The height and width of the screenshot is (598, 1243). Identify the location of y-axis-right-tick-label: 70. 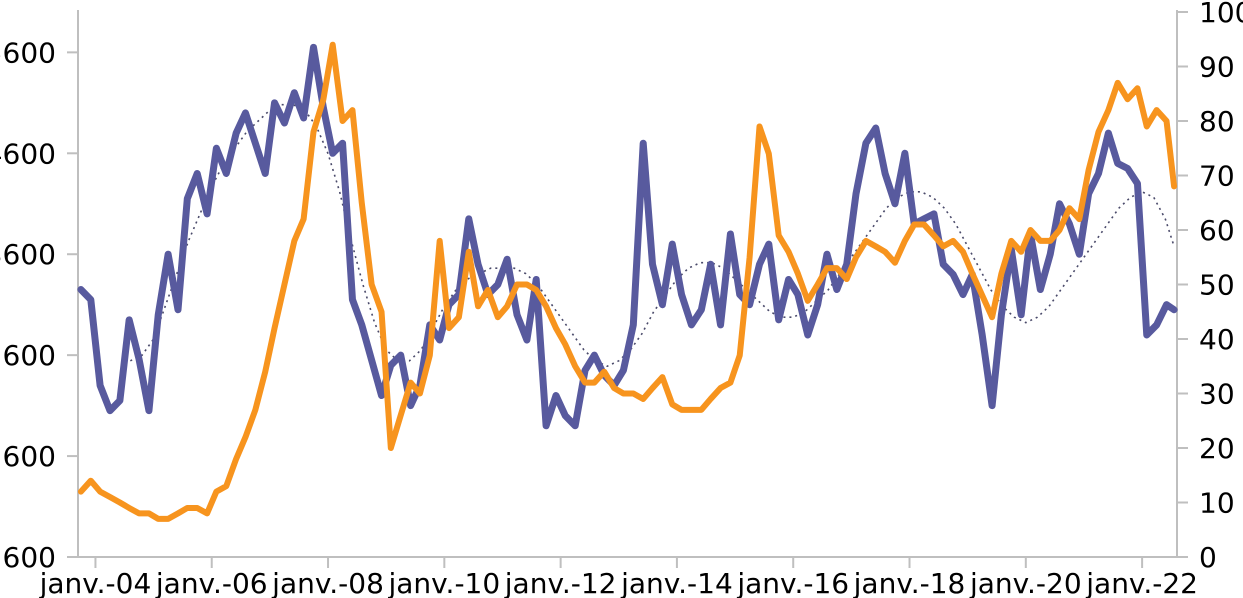
(1217, 176).